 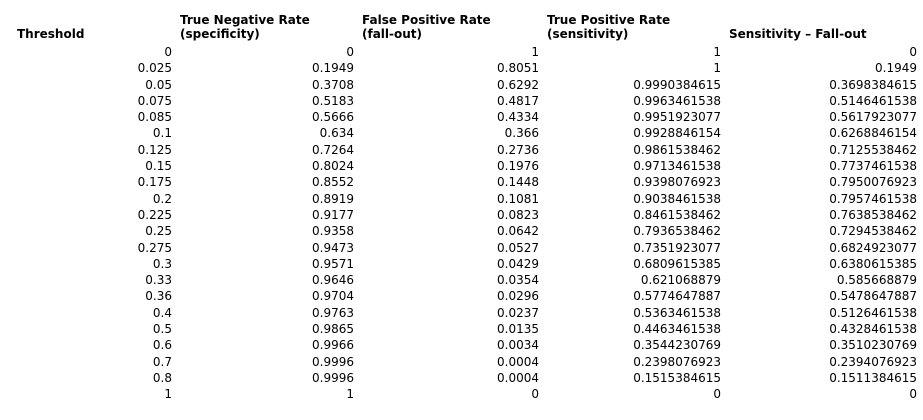 I want to click on table-cell-threshold: 1, so click(x=168, y=394).